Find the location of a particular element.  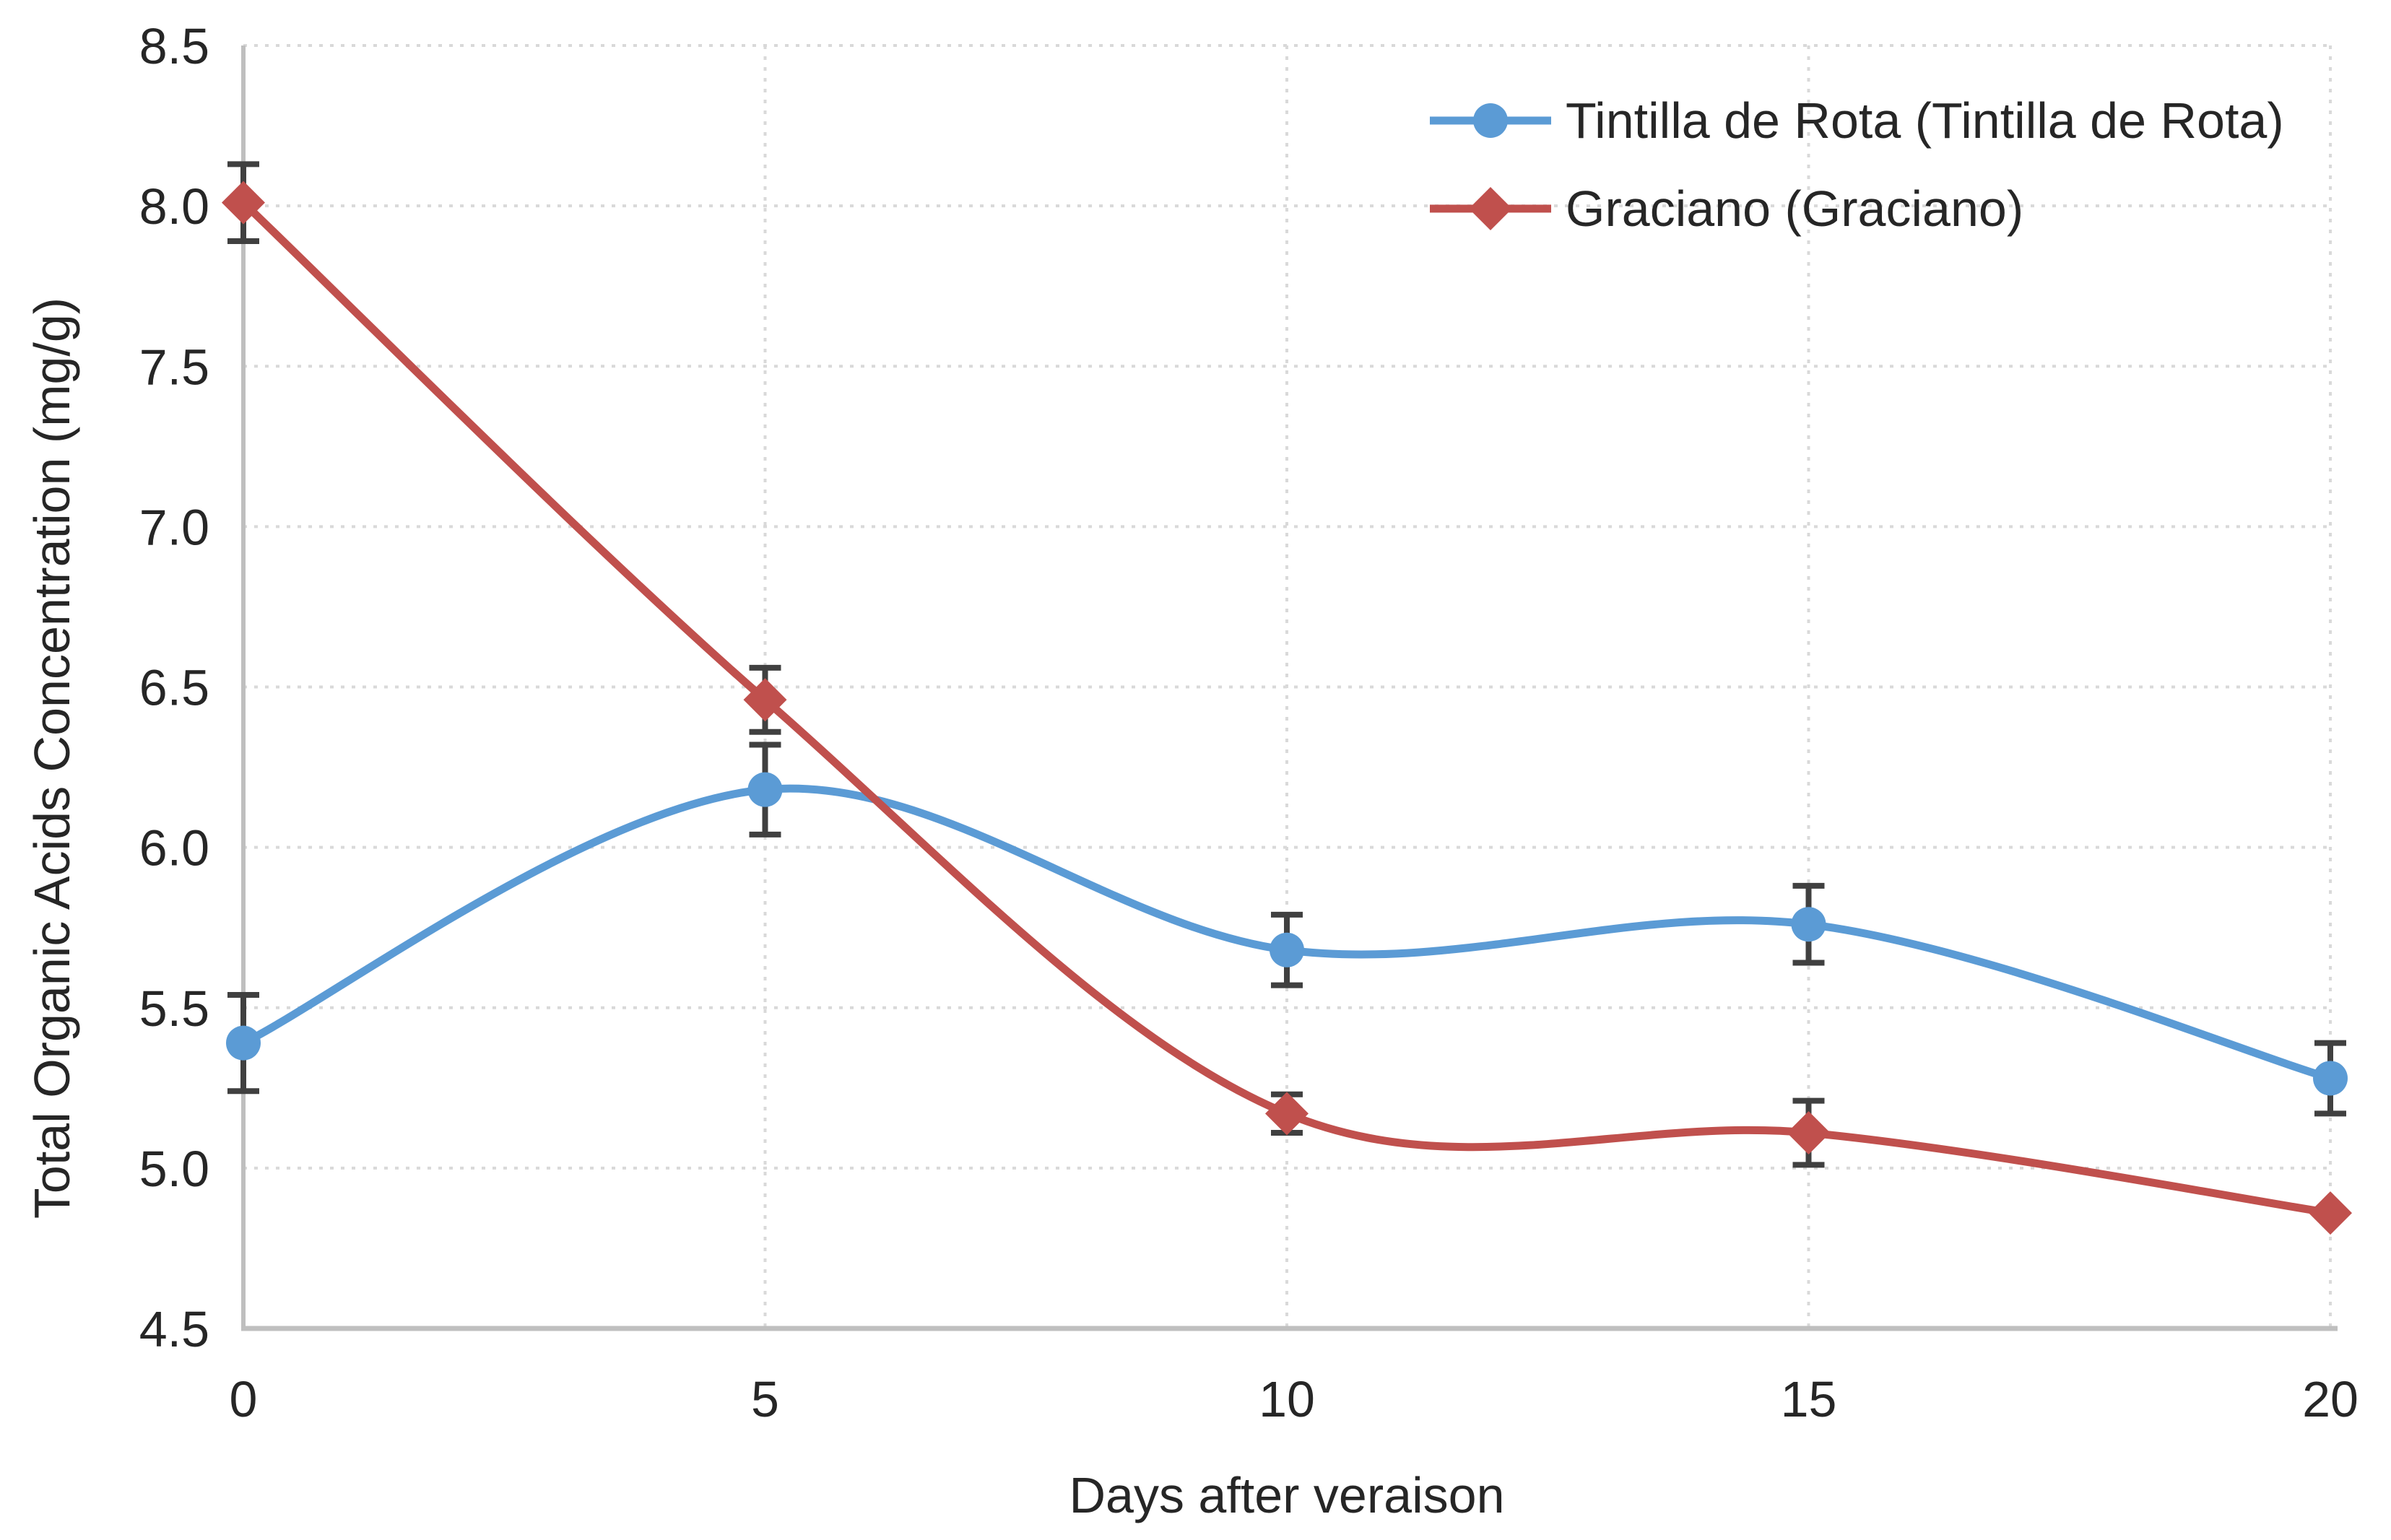

y-tick-label: 5.0 is located at coordinates (174, 1169).